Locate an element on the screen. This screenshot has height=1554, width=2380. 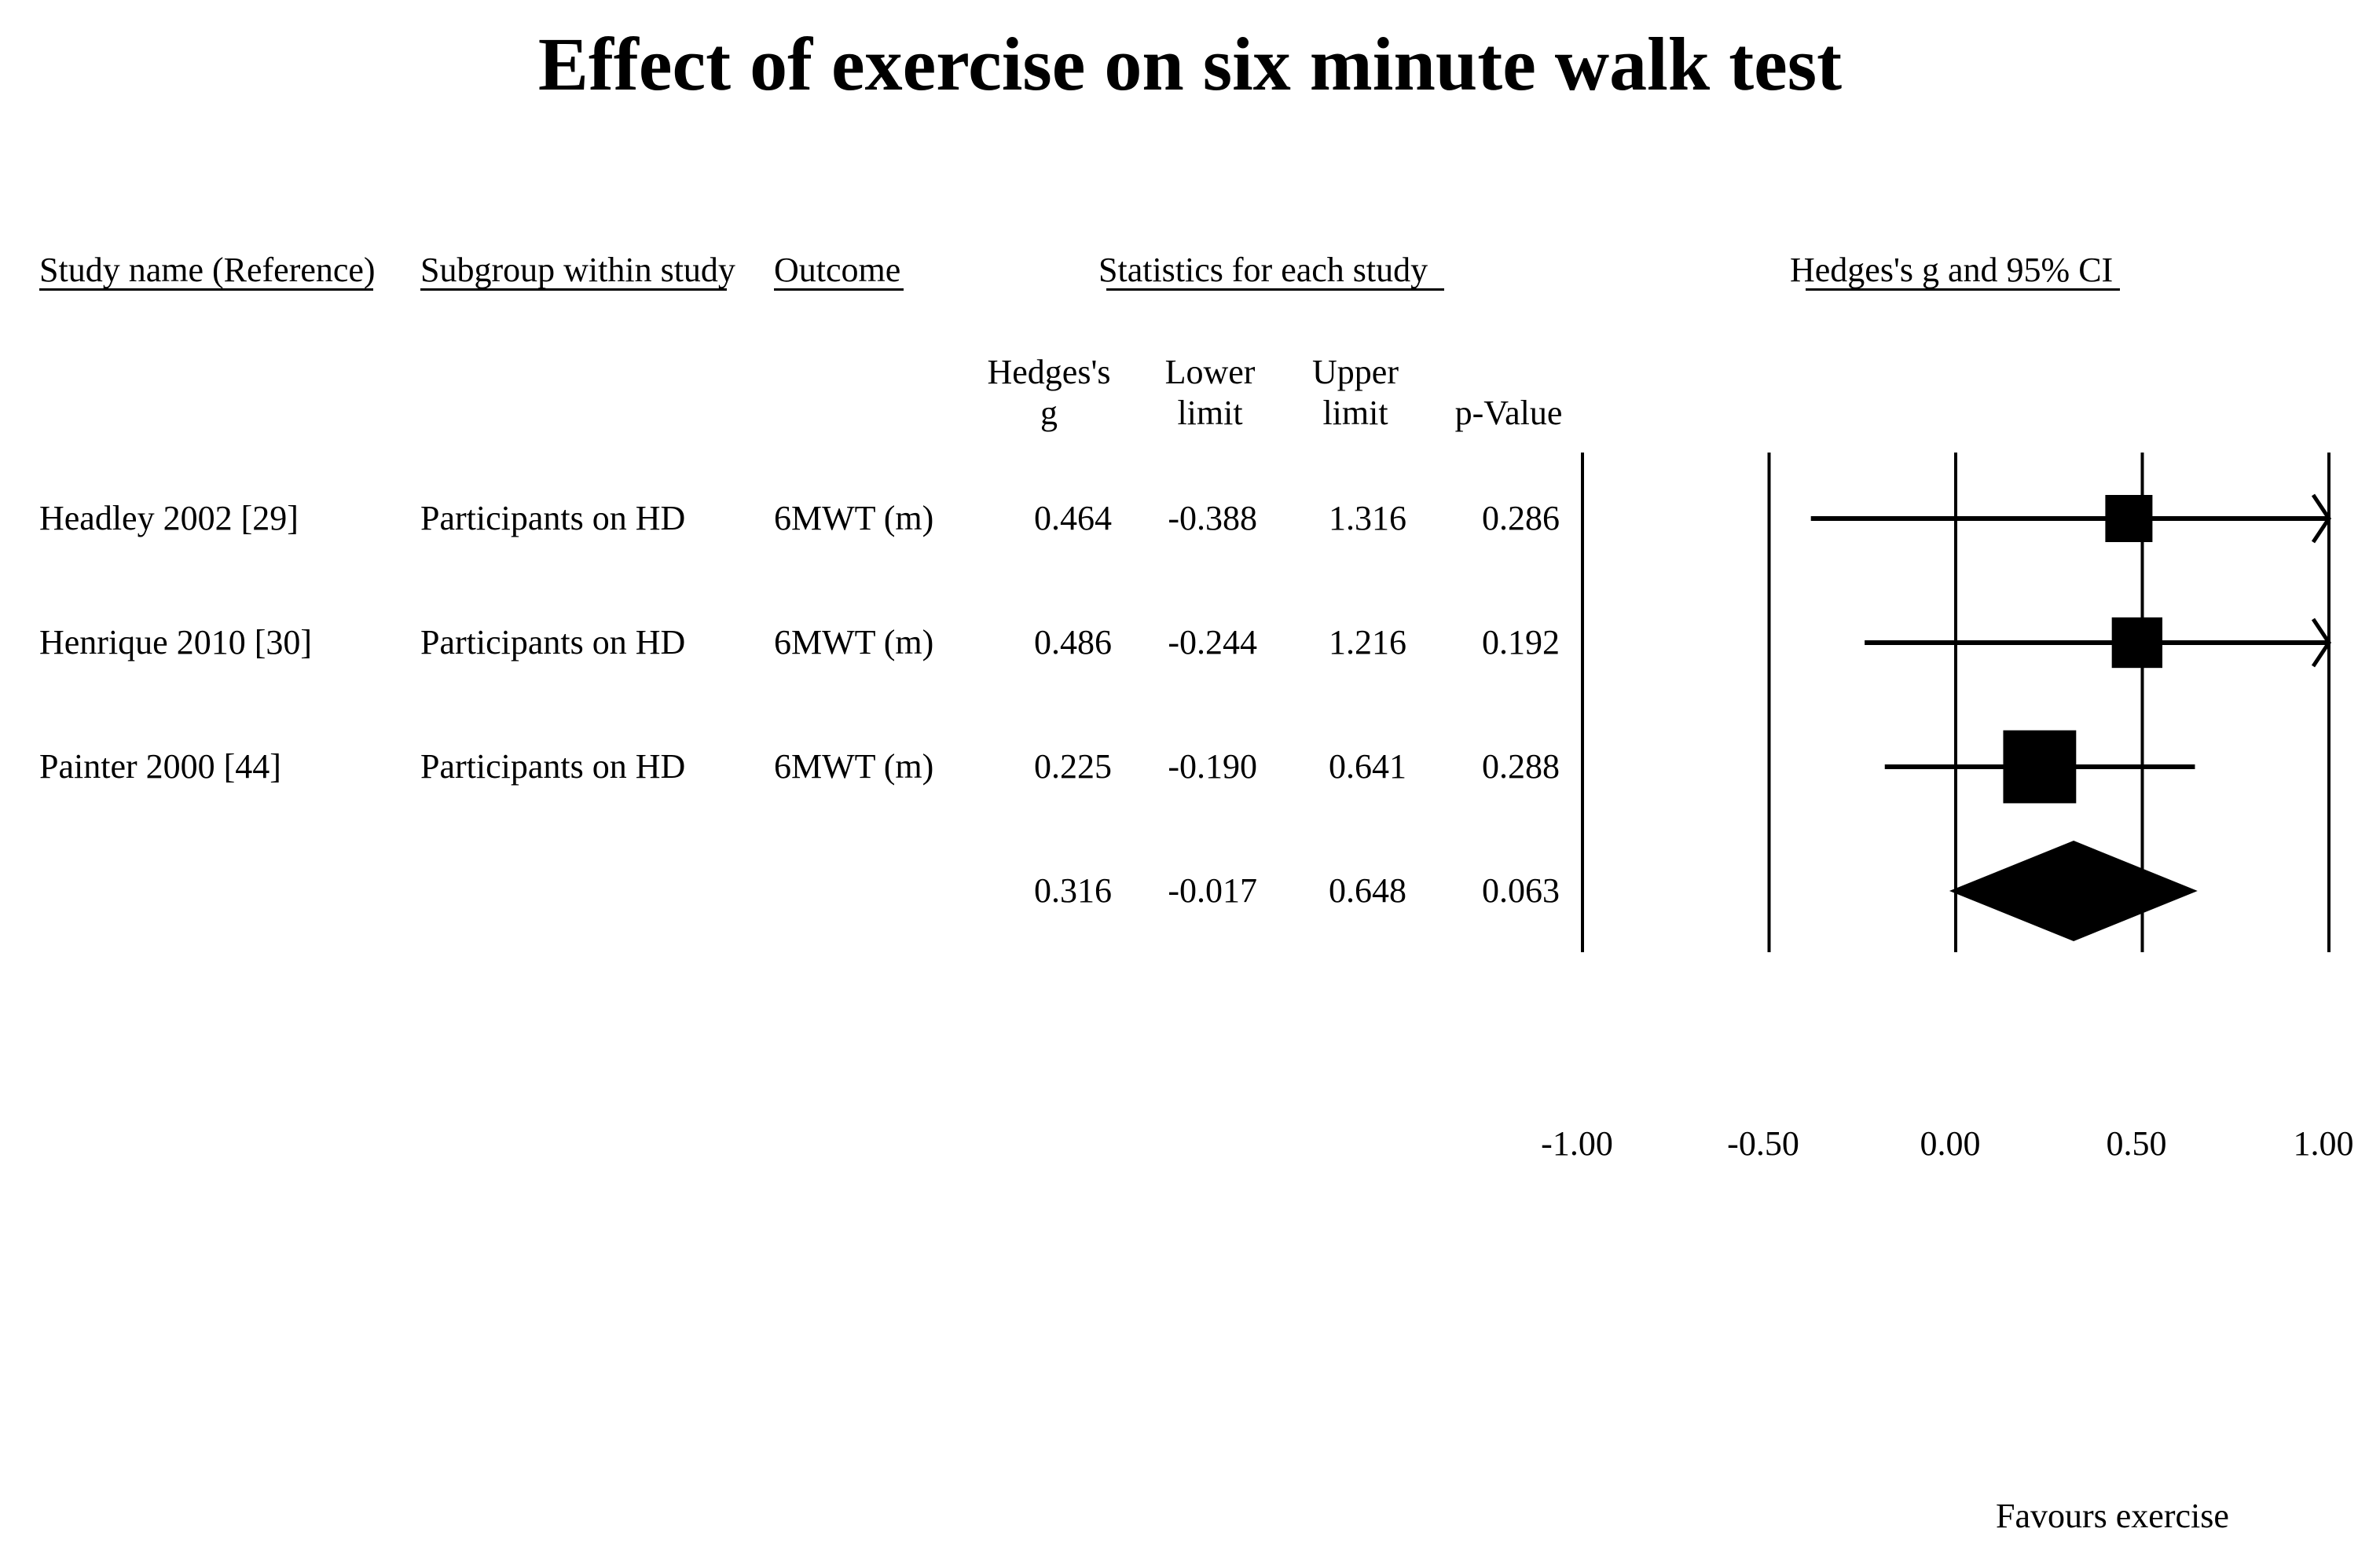
study-lower: -0.190 is located at coordinates (1212, 766).